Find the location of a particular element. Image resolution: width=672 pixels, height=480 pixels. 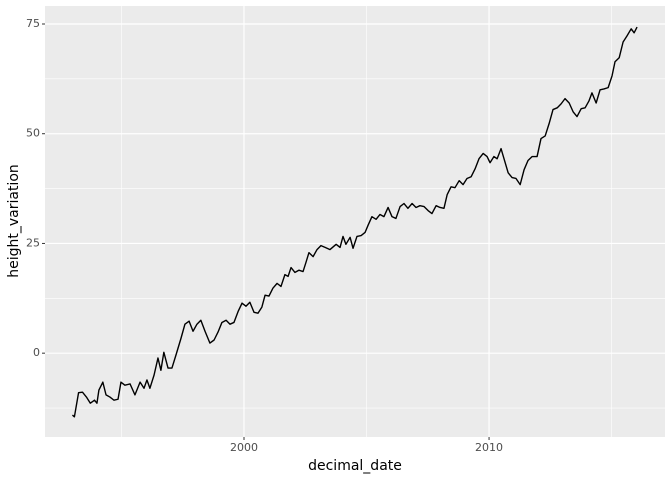

x-axis-title: decimal_date is located at coordinates (355, 466).